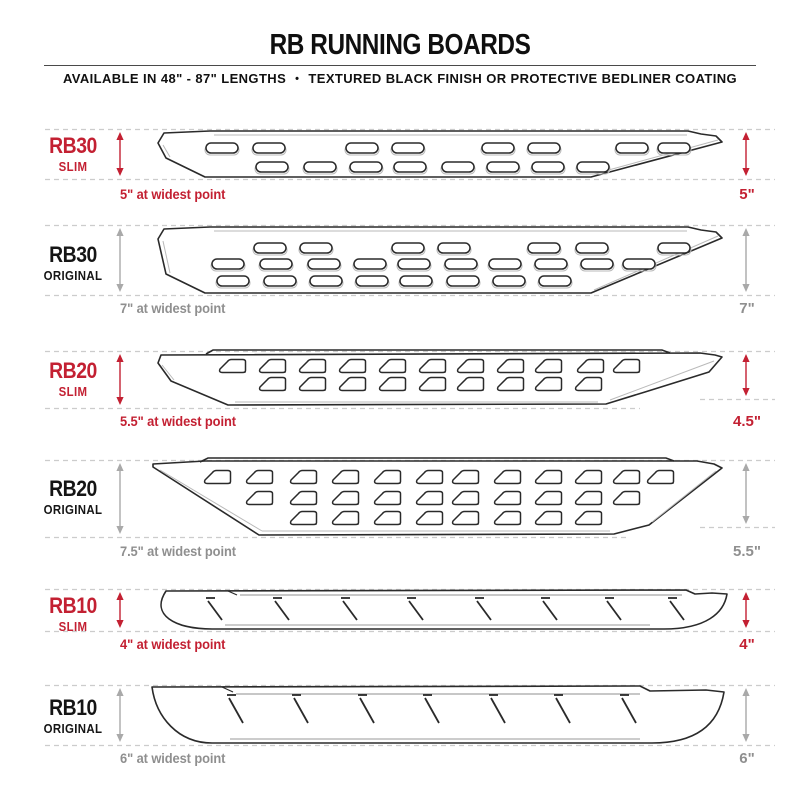 The height and width of the screenshot is (800, 800). I want to click on widest-point-note: 7" at widest point, so click(173, 308).